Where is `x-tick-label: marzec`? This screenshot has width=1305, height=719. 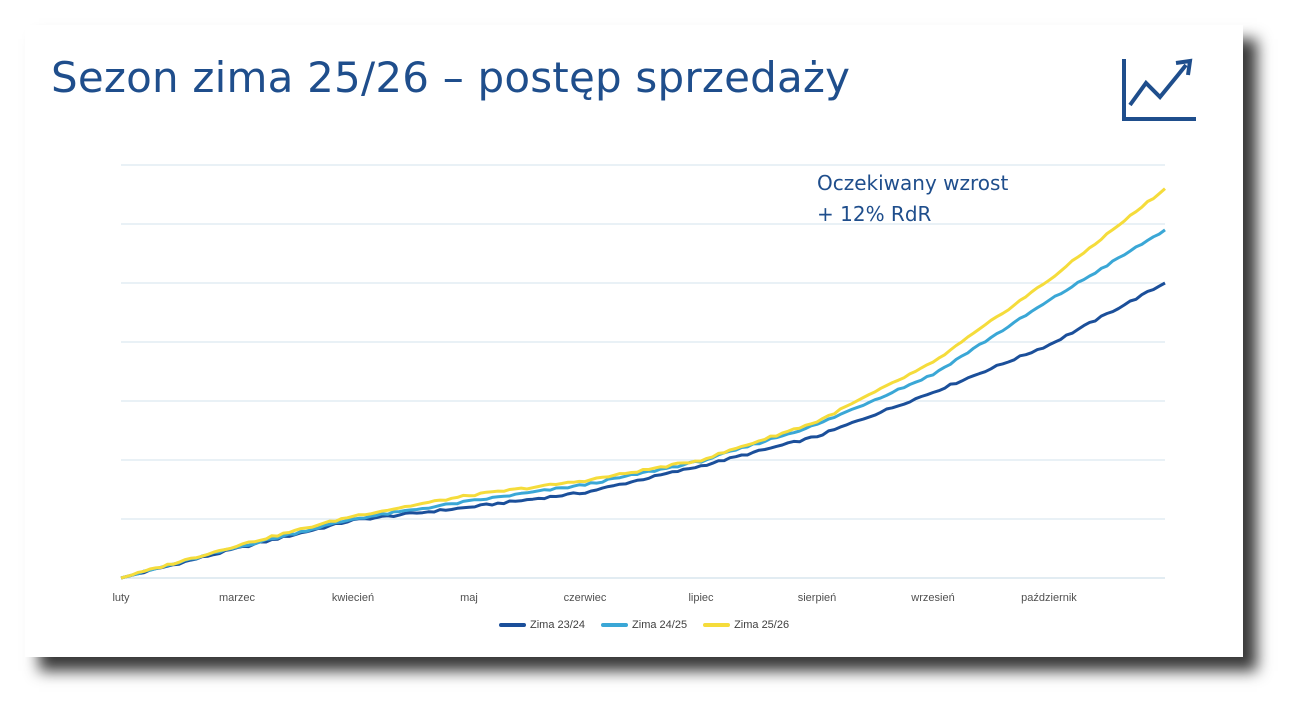 x-tick-label: marzec is located at coordinates (237, 598).